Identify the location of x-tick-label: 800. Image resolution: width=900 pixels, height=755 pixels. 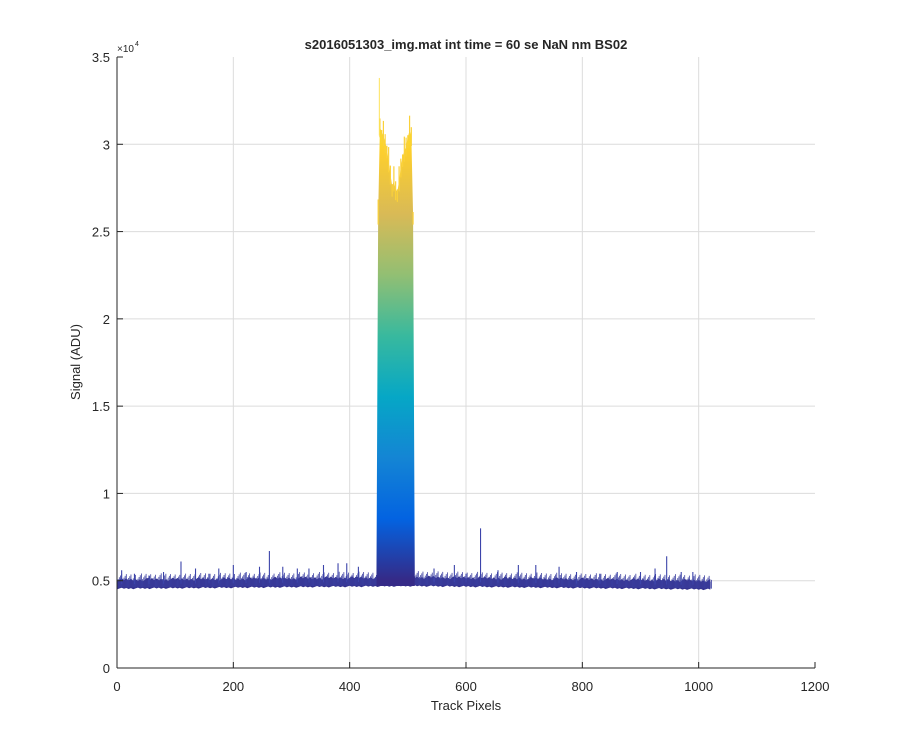
(582, 686).